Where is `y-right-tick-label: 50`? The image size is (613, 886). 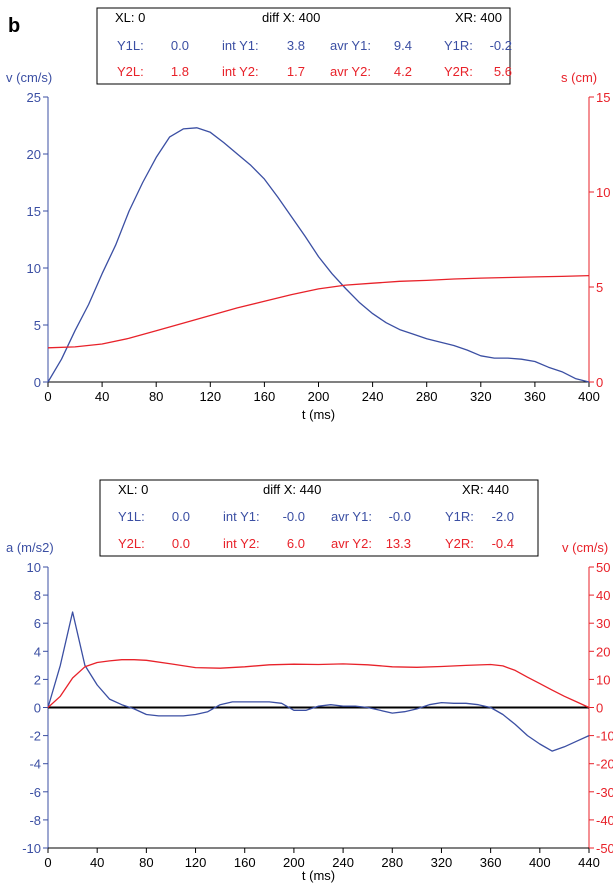 y-right-tick-label: 50 is located at coordinates (603, 567).